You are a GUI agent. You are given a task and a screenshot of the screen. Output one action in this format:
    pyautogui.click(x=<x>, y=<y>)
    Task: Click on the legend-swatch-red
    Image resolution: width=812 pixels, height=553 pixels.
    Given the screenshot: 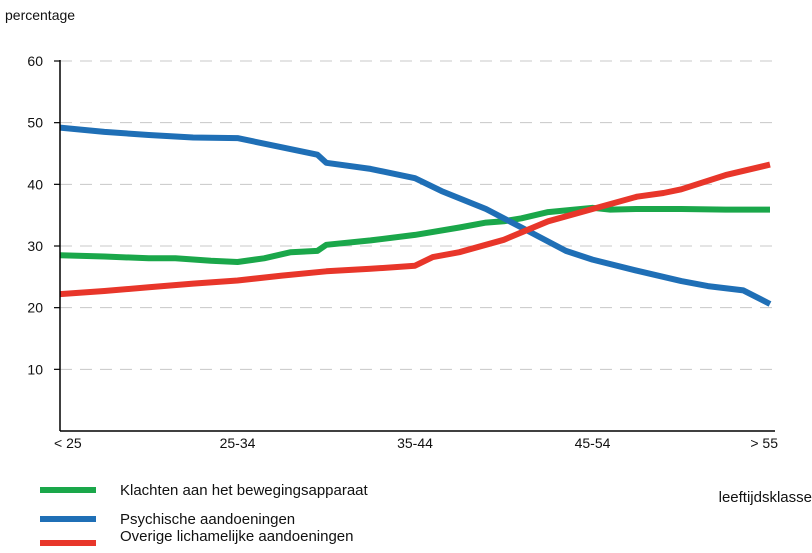 What is the action you would take?
    pyautogui.click(x=68, y=543)
    